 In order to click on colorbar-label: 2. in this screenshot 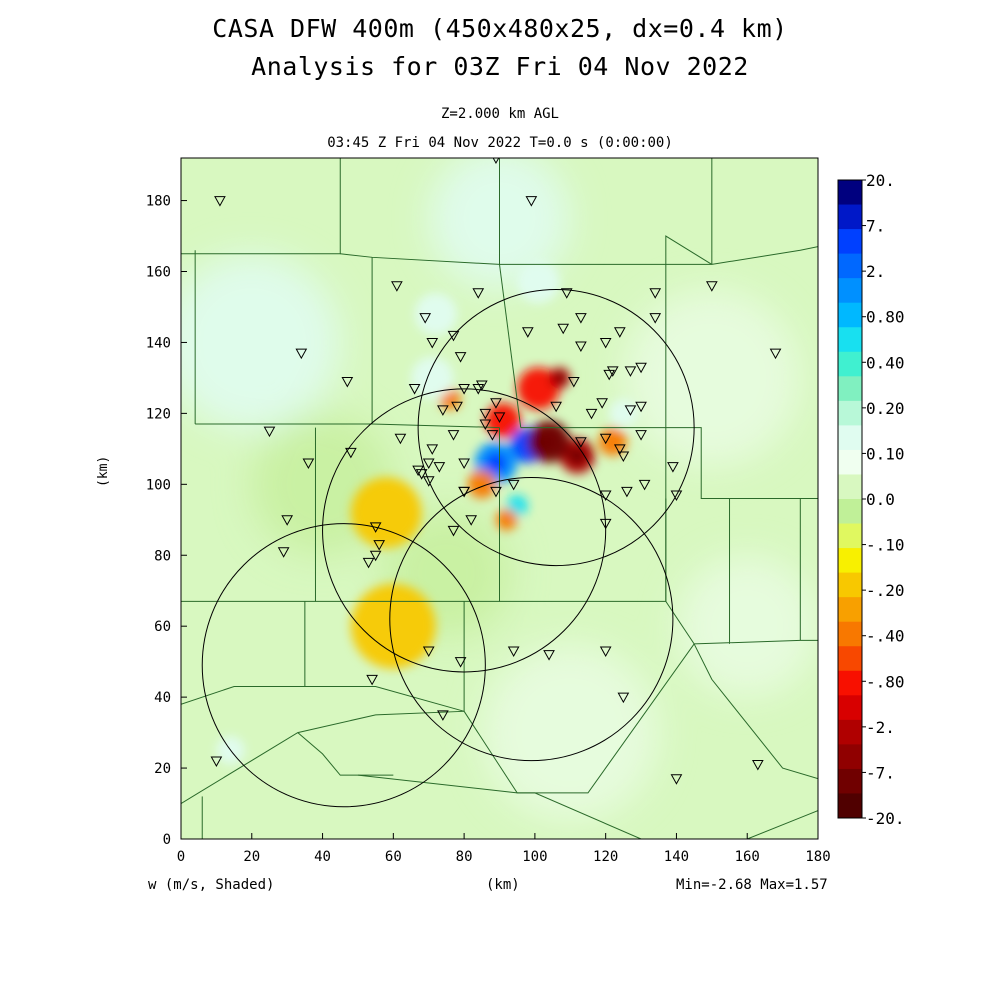, I will do `click(875, 271)`.